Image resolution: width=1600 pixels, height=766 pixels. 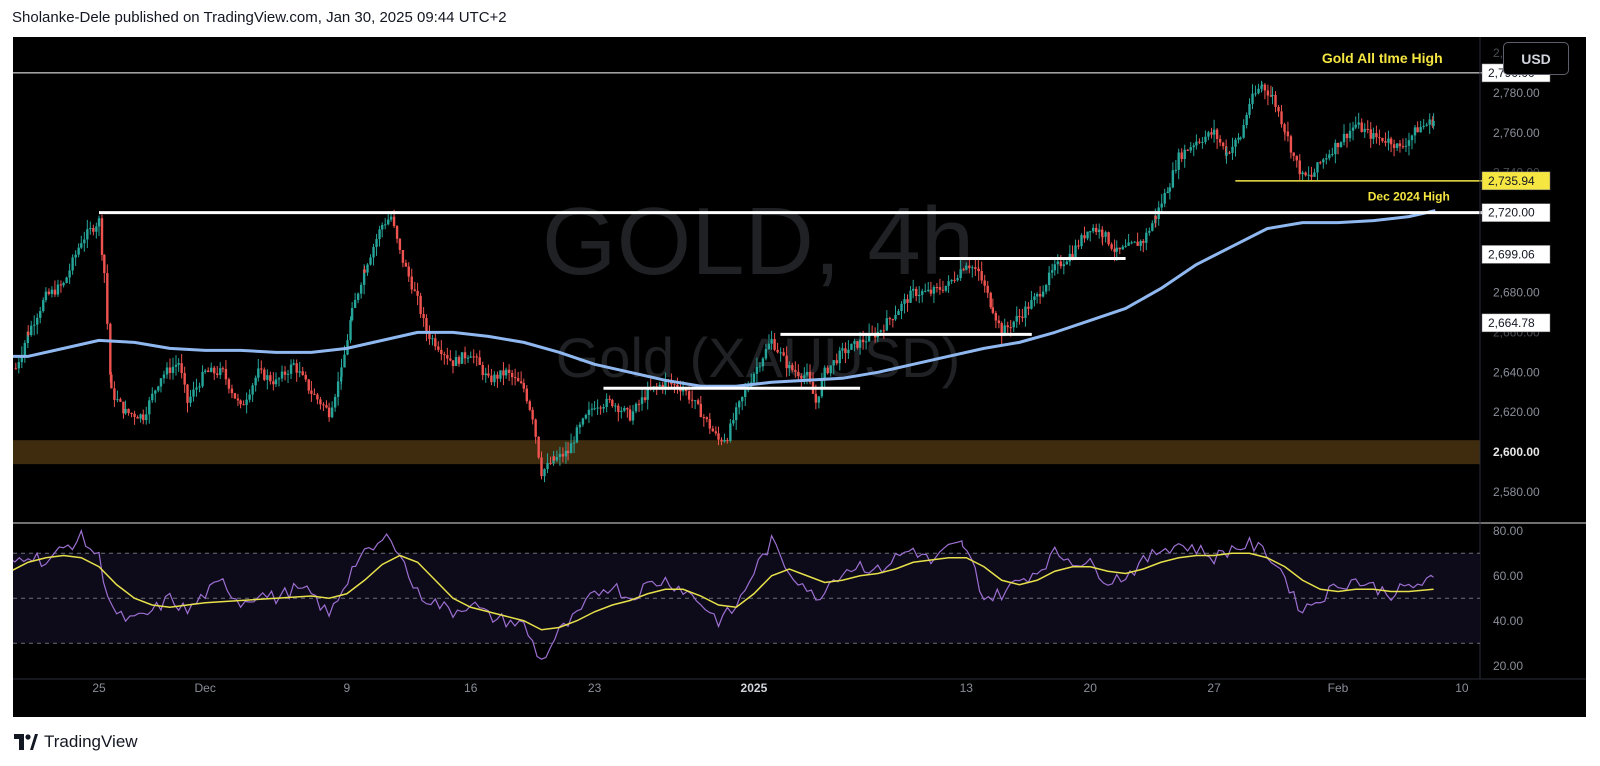 What do you see at coordinates (1511, 323) in the screenshot?
I see `price-badge: 2,664.78` at bounding box center [1511, 323].